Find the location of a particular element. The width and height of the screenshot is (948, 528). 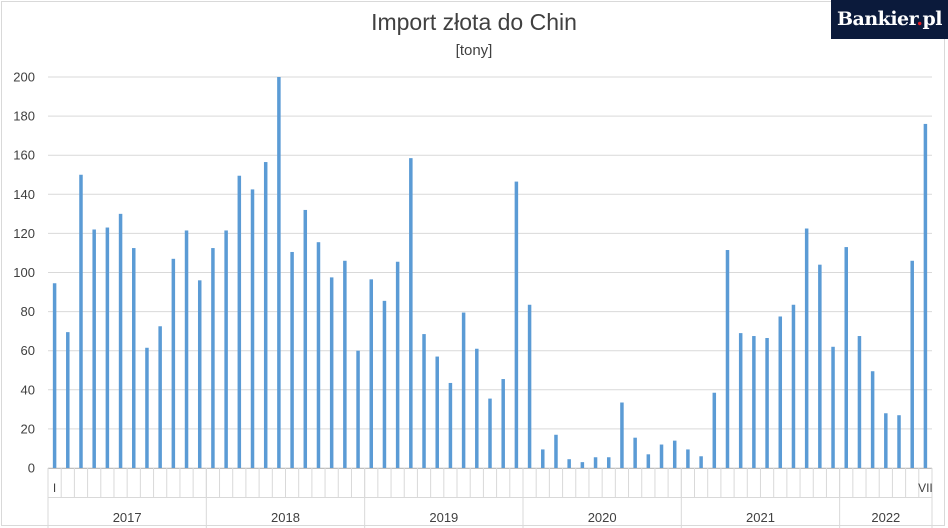

year-label: 2020 is located at coordinates (602, 517).